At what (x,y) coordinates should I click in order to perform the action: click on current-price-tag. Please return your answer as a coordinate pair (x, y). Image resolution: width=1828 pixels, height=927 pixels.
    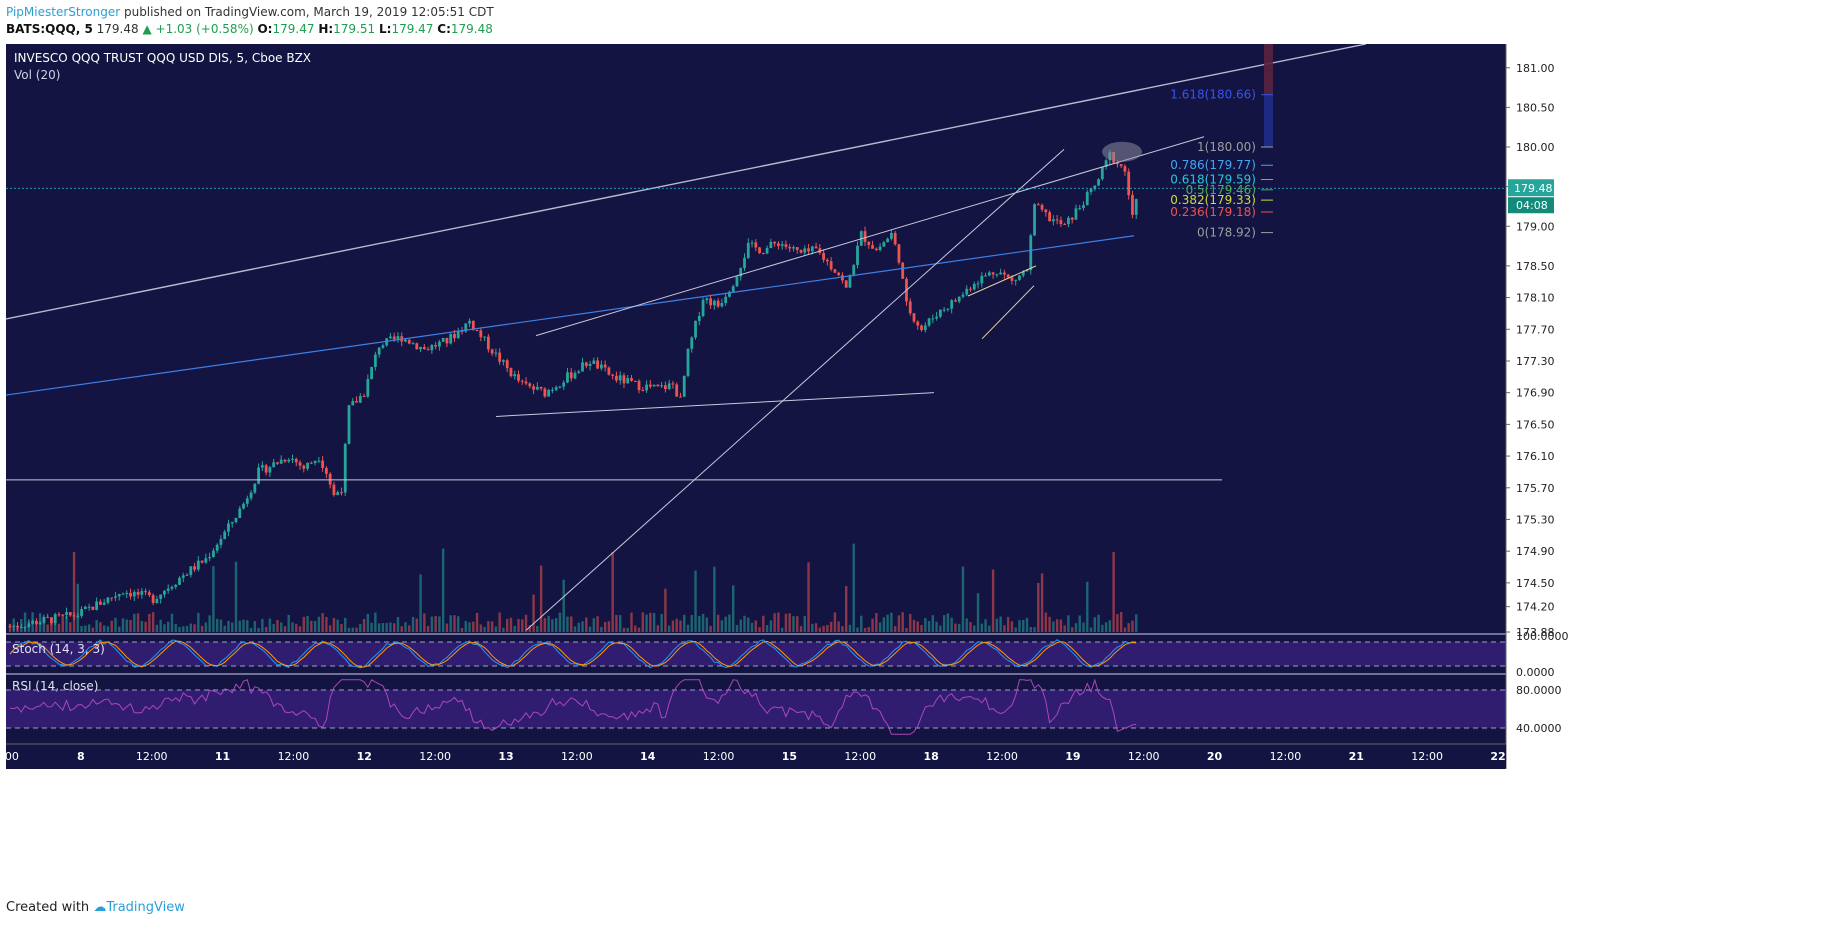
    Looking at the image, I should click on (1531, 188).